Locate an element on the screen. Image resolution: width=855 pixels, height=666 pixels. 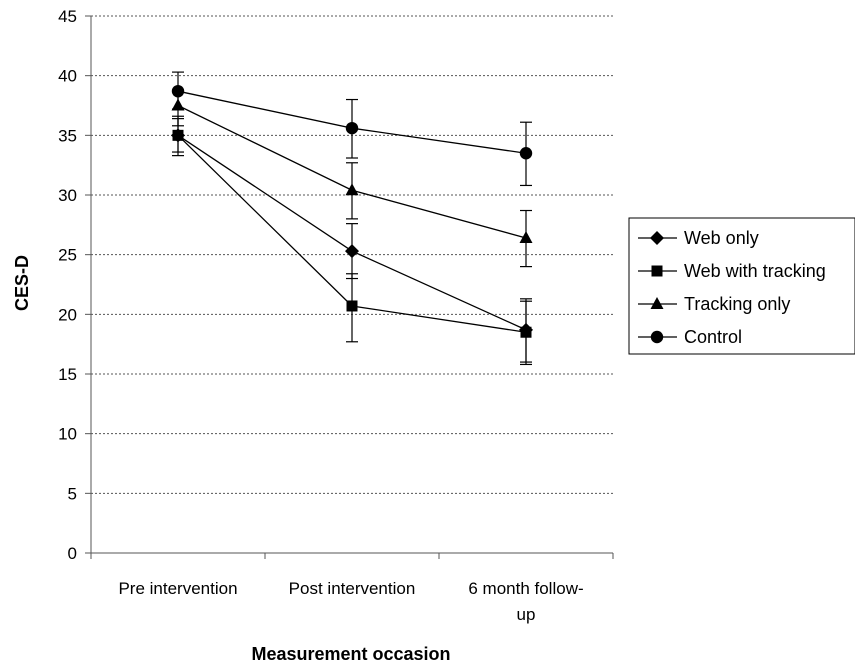
y-tick-label: 10 is located at coordinates (67, 434).